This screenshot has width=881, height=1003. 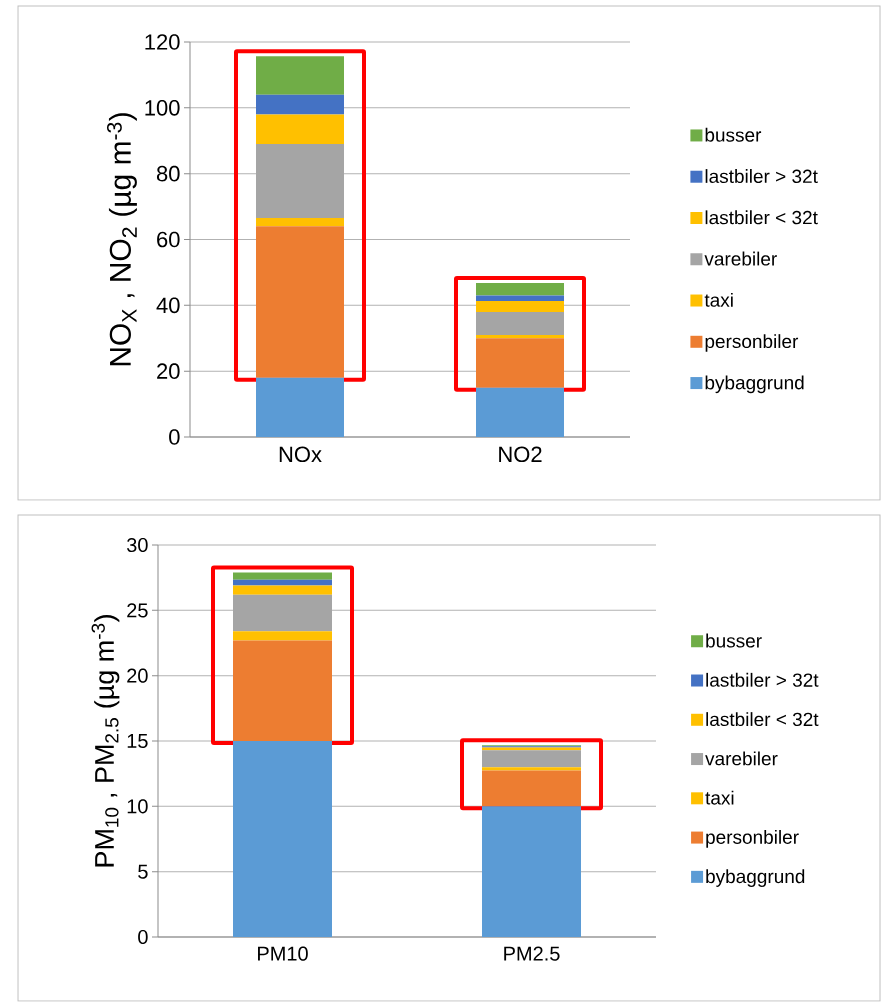 What do you see at coordinates (300, 454) in the screenshot?
I see `x-tick-label: NOx` at bounding box center [300, 454].